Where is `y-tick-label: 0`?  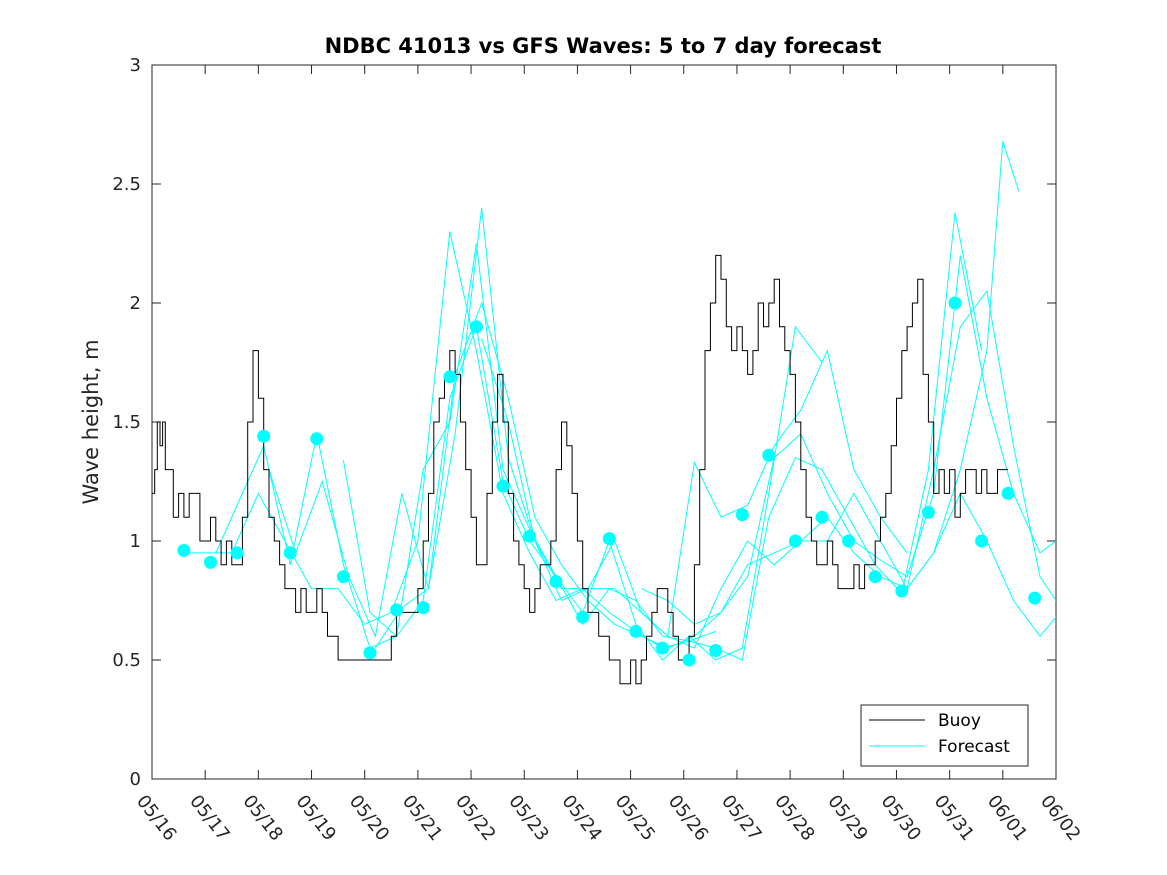 y-tick-label: 0 is located at coordinates (135, 779).